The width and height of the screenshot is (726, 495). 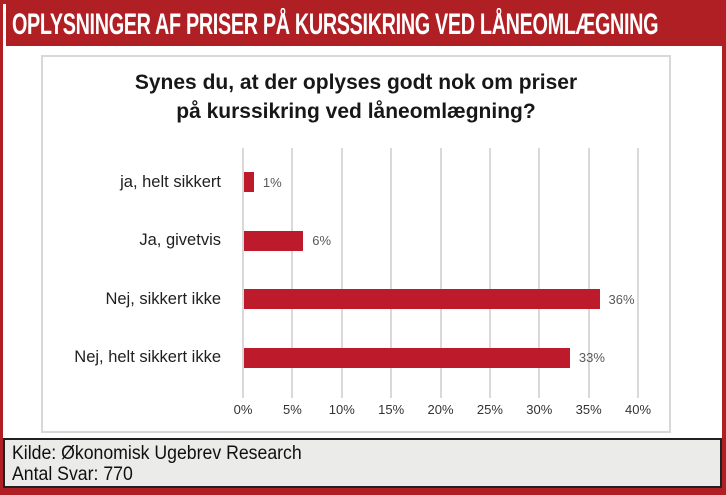 What do you see at coordinates (356, 111) in the screenshot?
I see `chart-title-line-2: på kurssikring ved låneomlægning?` at bounding box center [356, 111].